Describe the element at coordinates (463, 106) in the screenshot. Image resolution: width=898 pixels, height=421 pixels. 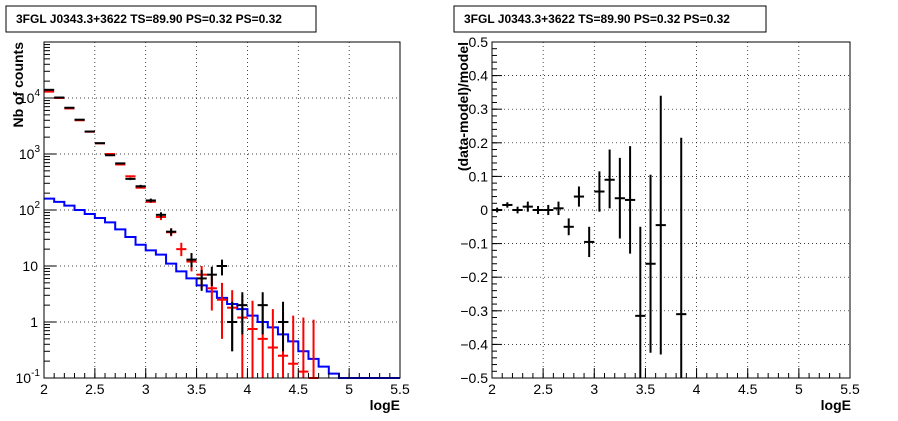
I see `residuals-y-axis-label: (data-model)/model` at that location.